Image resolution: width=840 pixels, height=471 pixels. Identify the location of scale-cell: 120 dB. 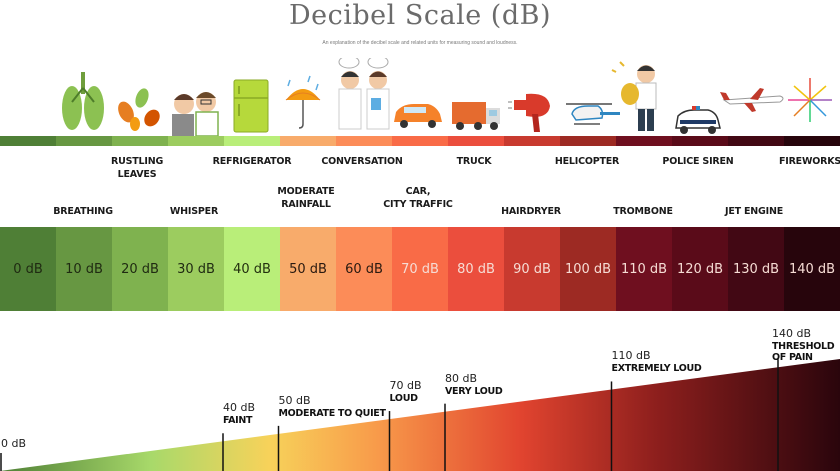
(700, 269).